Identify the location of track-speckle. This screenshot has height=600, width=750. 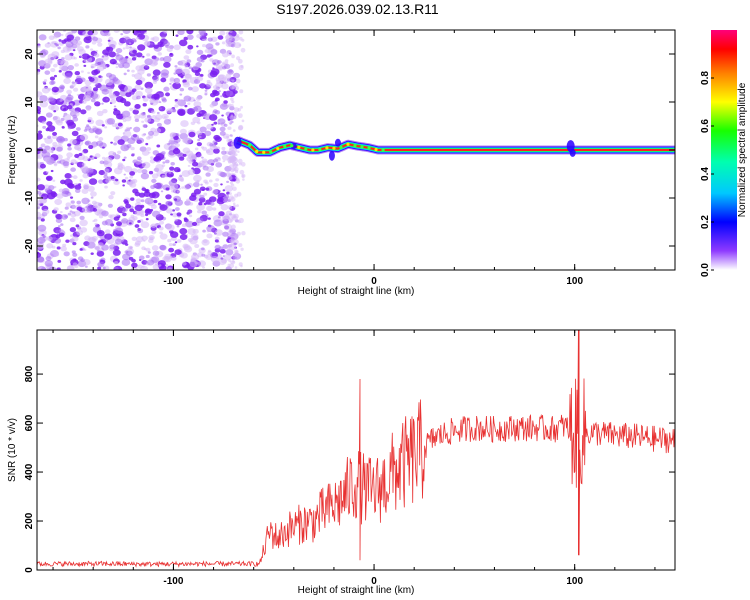
(250, 145).